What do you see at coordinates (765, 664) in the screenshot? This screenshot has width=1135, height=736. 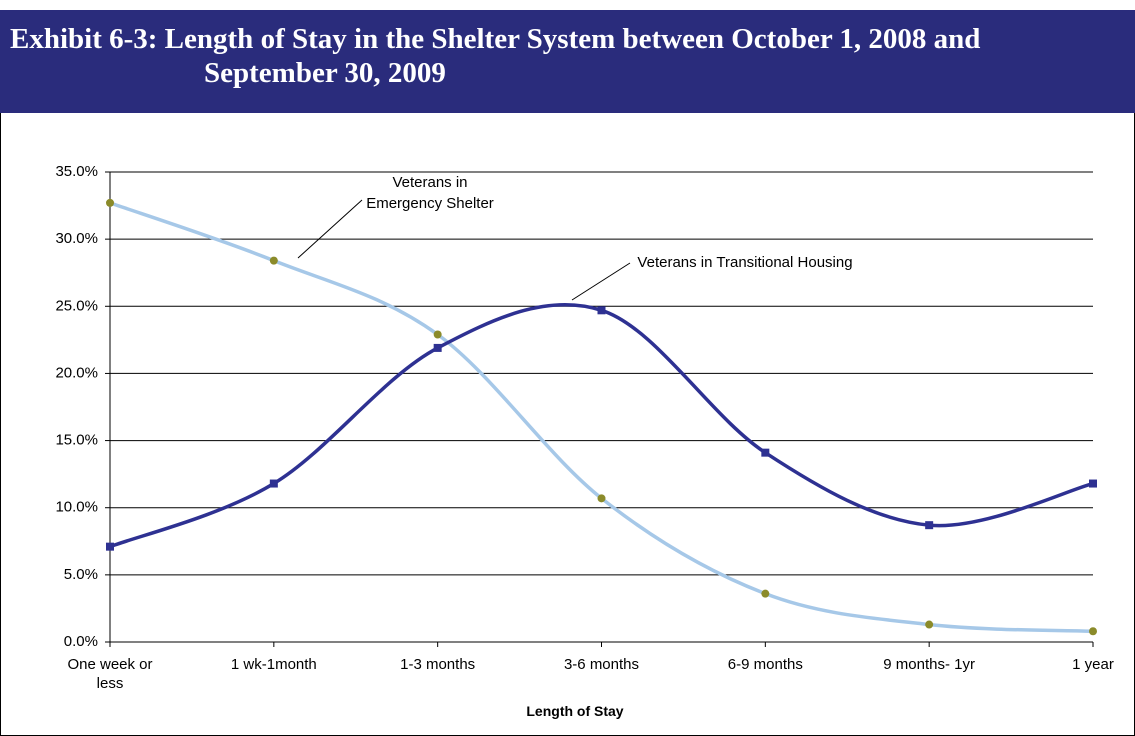 I see `x-tick-label: 6-9 months` at bounding box center [765, 664].